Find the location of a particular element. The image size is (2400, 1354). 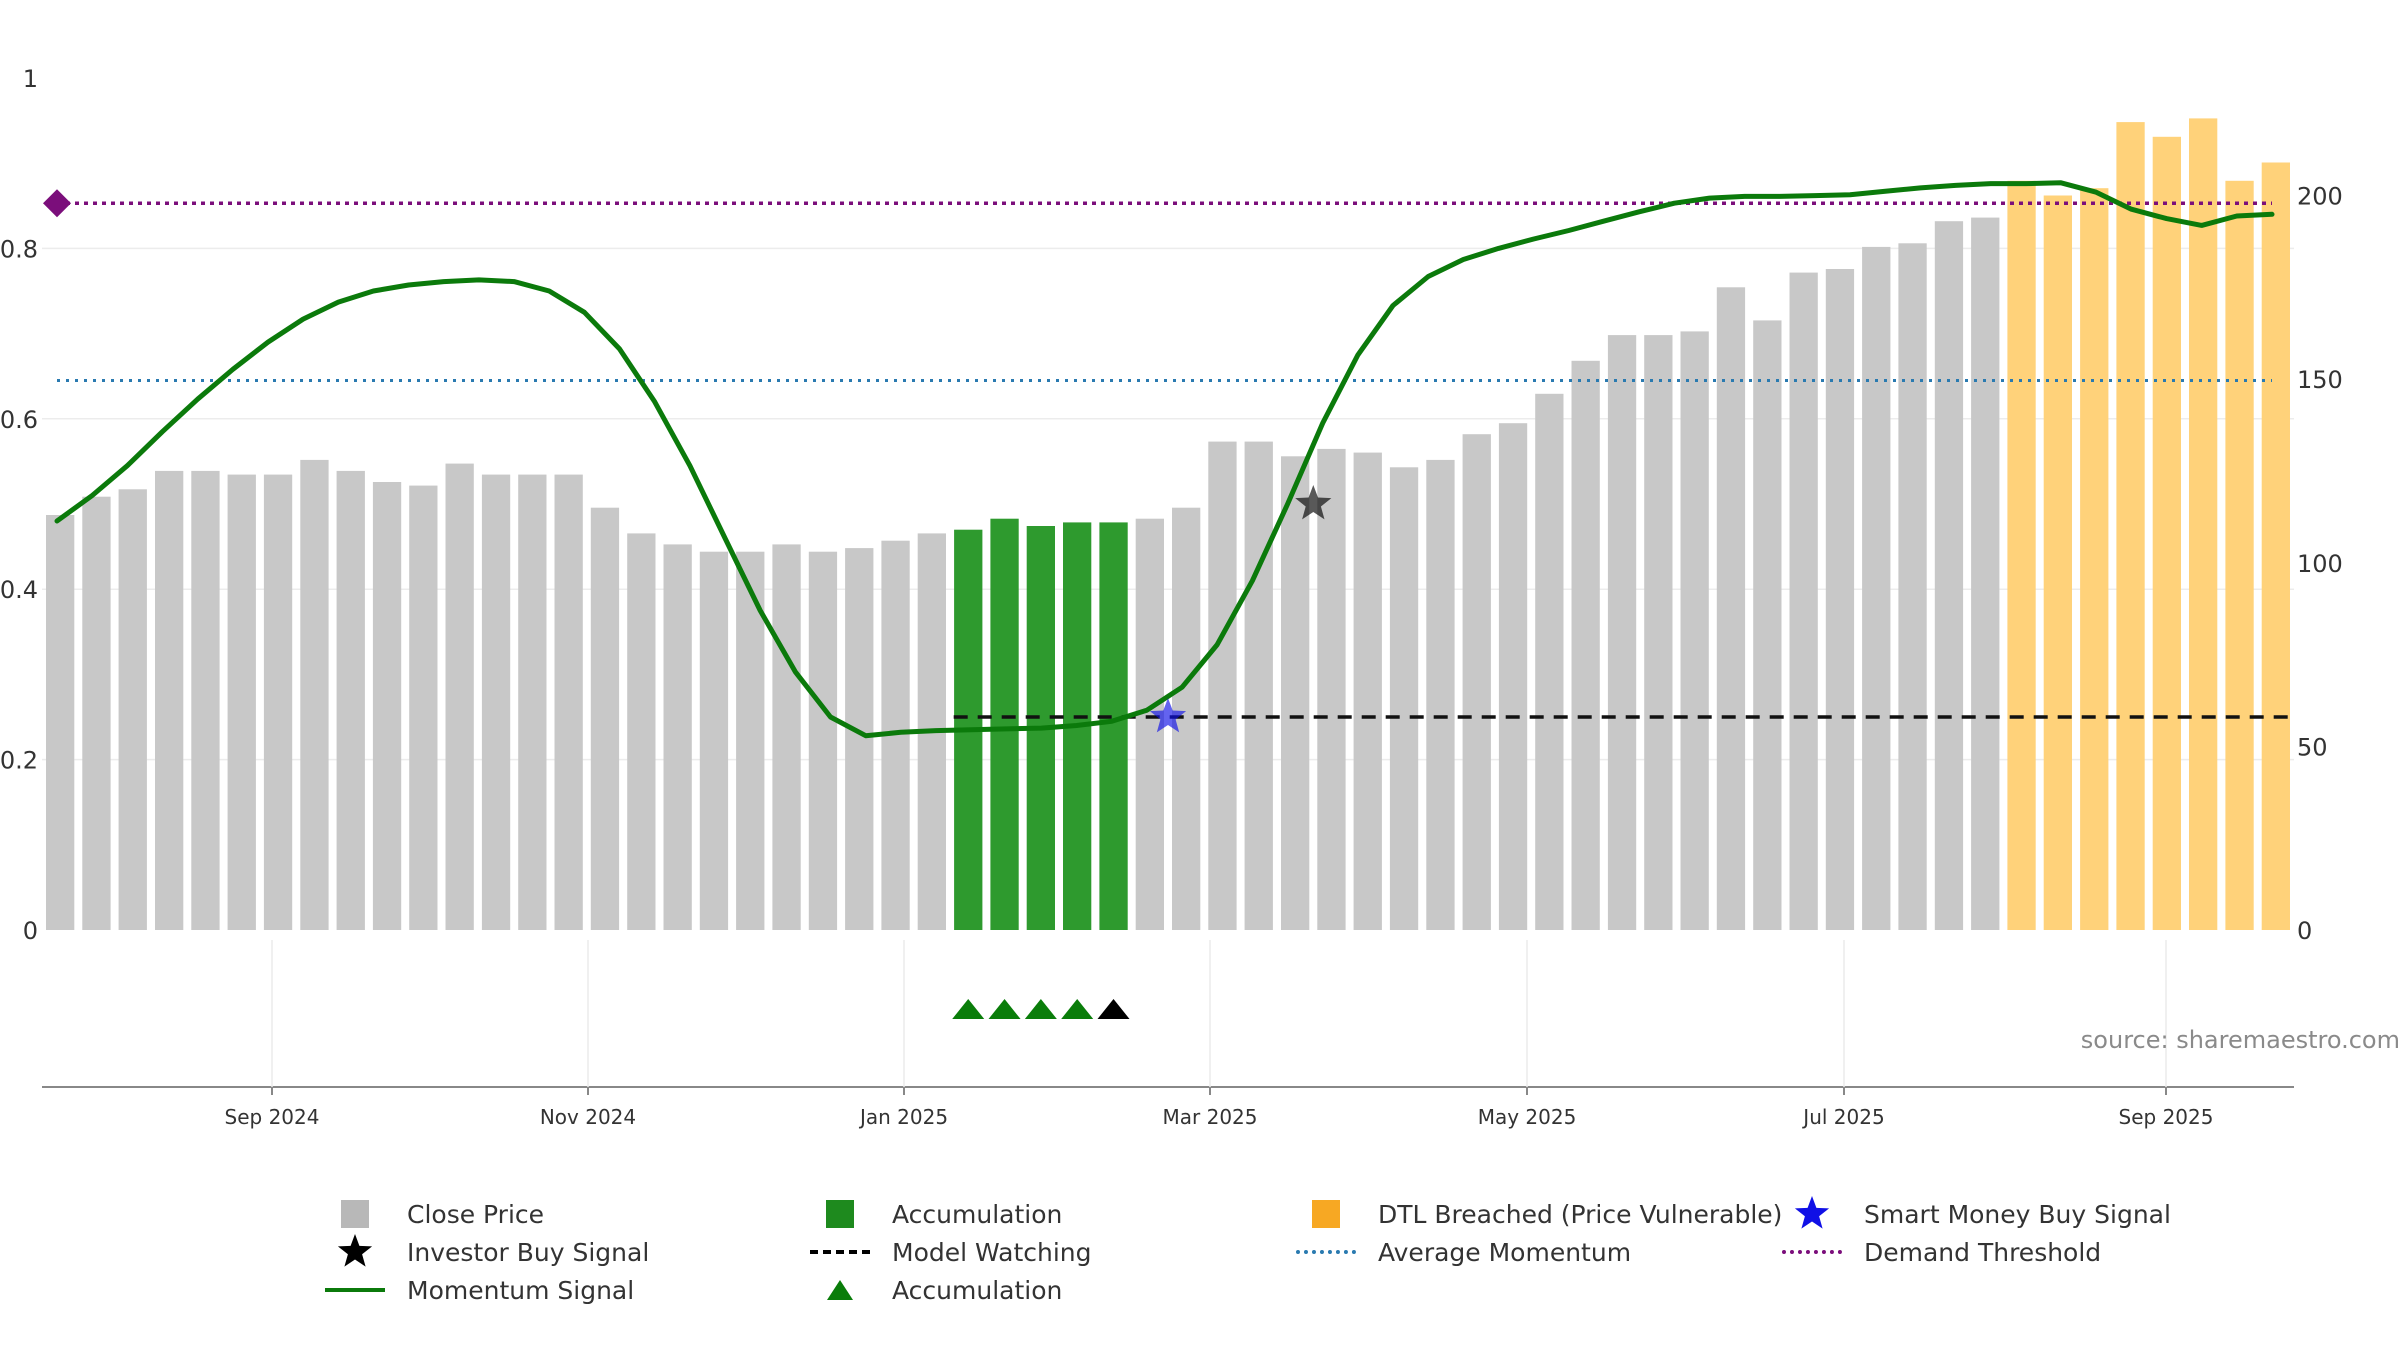

x-axis-tick-label: Jul 2025 is located at coordinates (1842, 1117).